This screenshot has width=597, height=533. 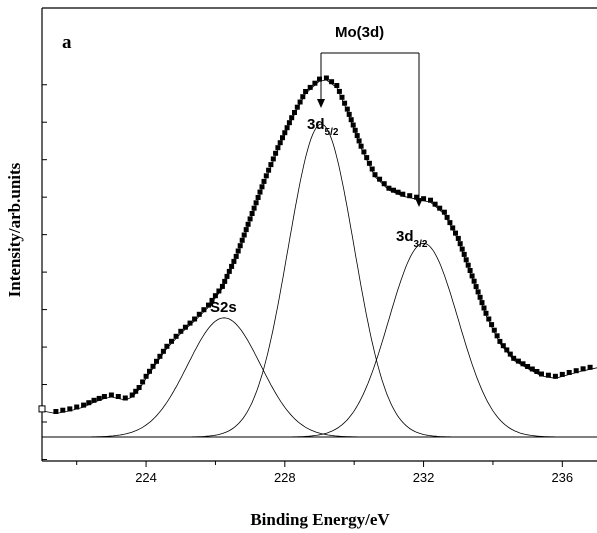 I want to click on y-axis-title: Intensity/arb.units, so click(x=14, y=229).